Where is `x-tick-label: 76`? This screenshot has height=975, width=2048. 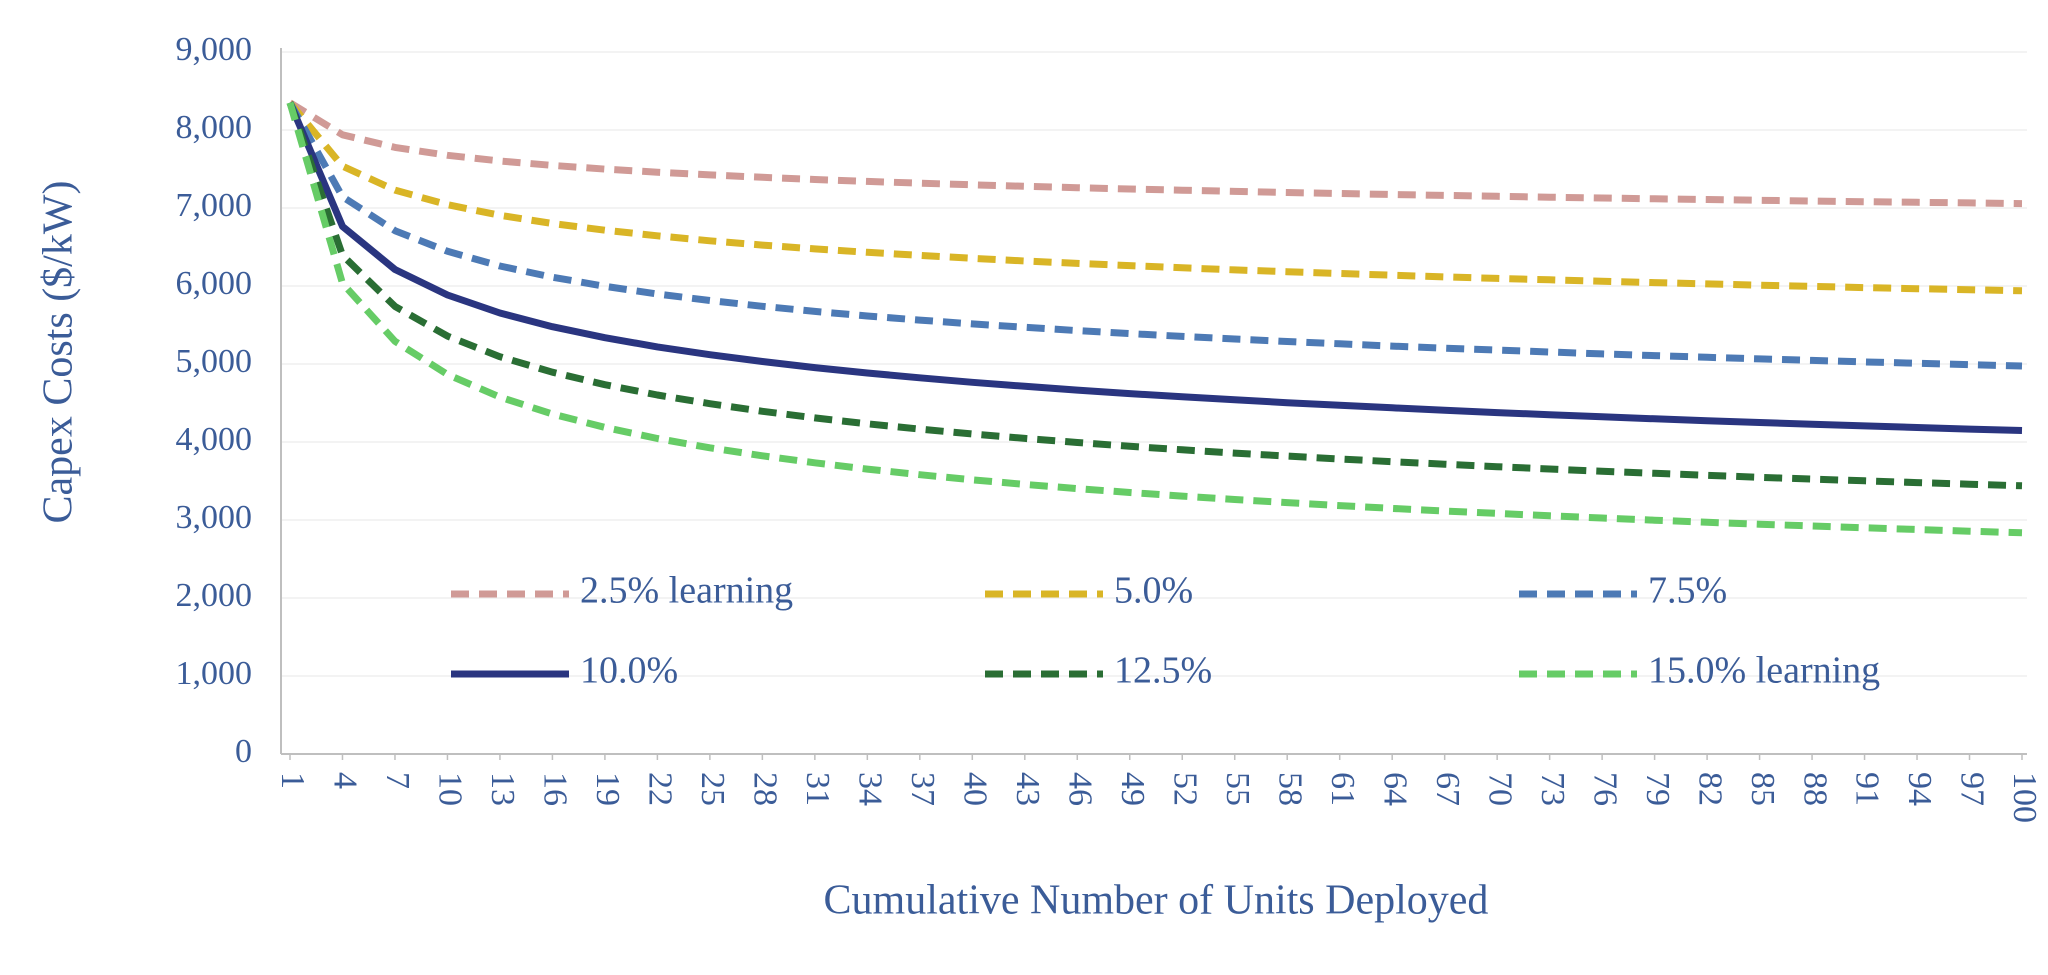 x-tick-label: 76 is located at coordinates (1604, 789).